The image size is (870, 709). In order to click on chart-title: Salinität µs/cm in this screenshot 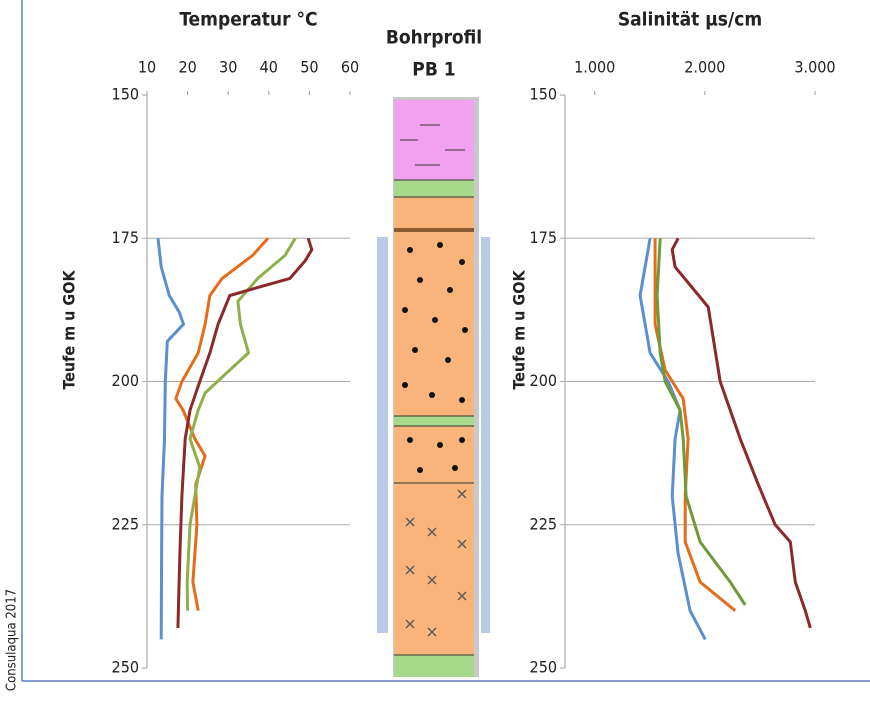, I will do `click(690, 20)`.